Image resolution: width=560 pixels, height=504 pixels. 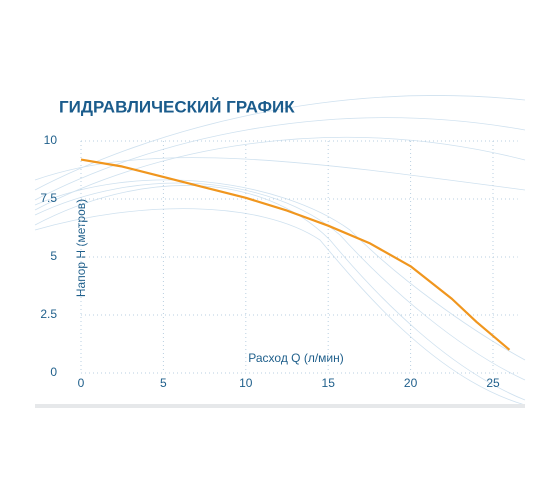 I want to click on x-tick-label: 10, so click(x=246, y=383).